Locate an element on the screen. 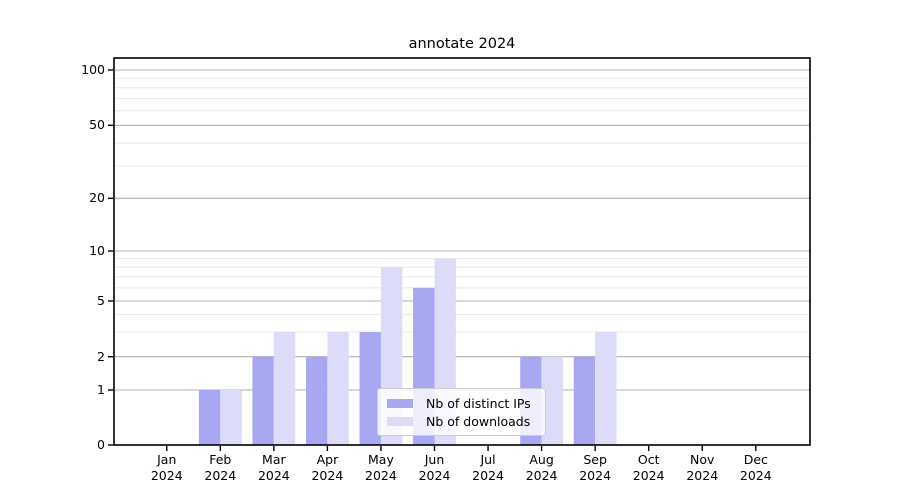 This screenshot has height=500, width=900. legend-swatch-downloads is located at coordinates (400, 421).